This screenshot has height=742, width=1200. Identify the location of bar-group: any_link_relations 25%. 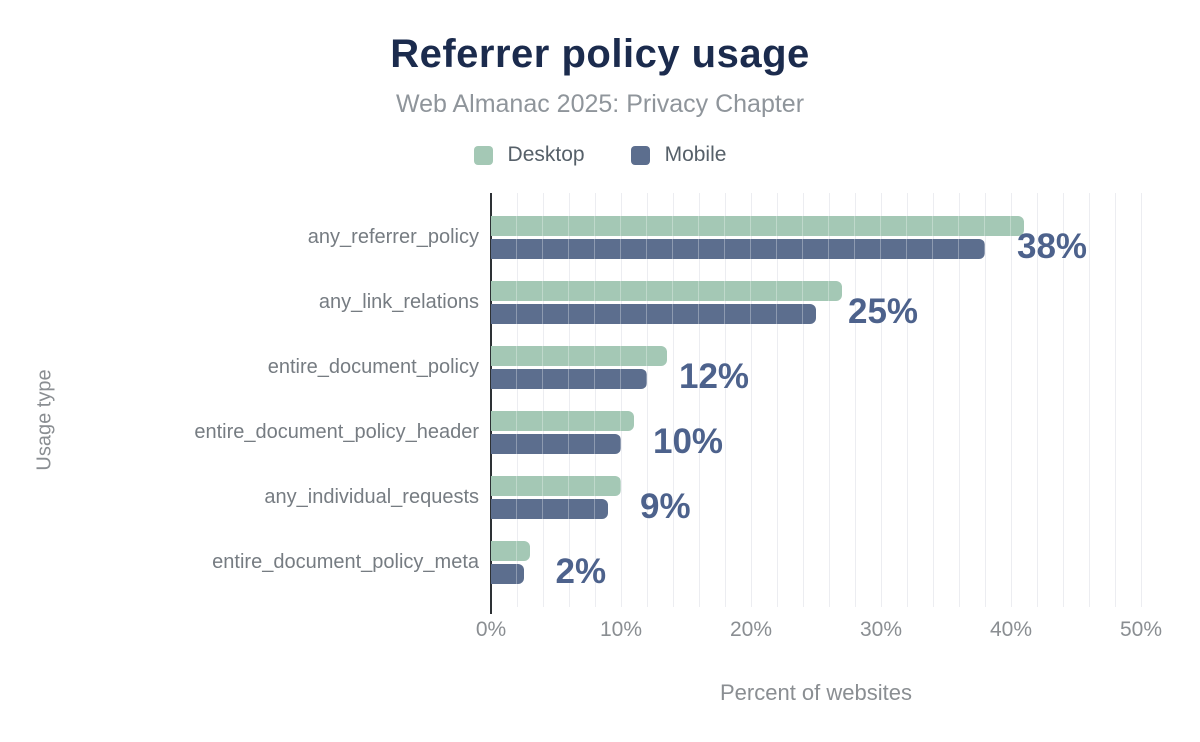
(730, 306).